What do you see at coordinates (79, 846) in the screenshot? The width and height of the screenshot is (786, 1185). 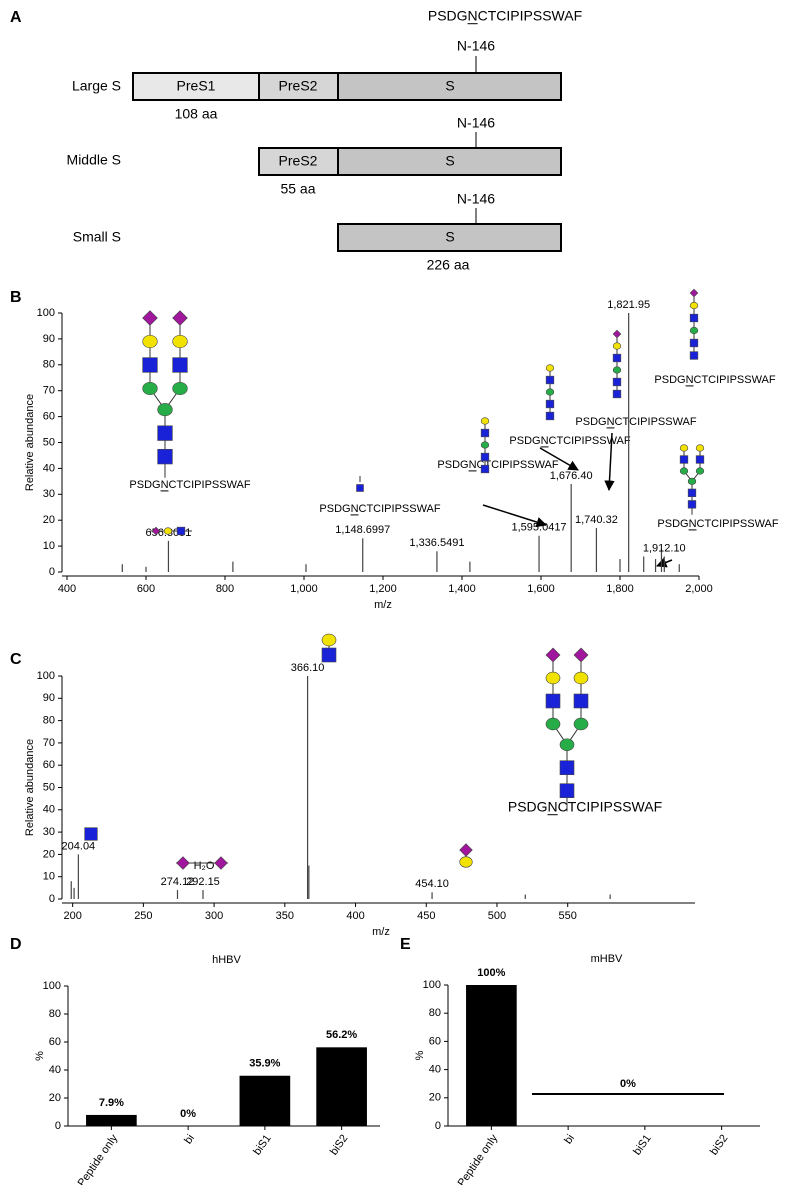 I see `peak-label: 204.04` at bounding box center [79, 846].